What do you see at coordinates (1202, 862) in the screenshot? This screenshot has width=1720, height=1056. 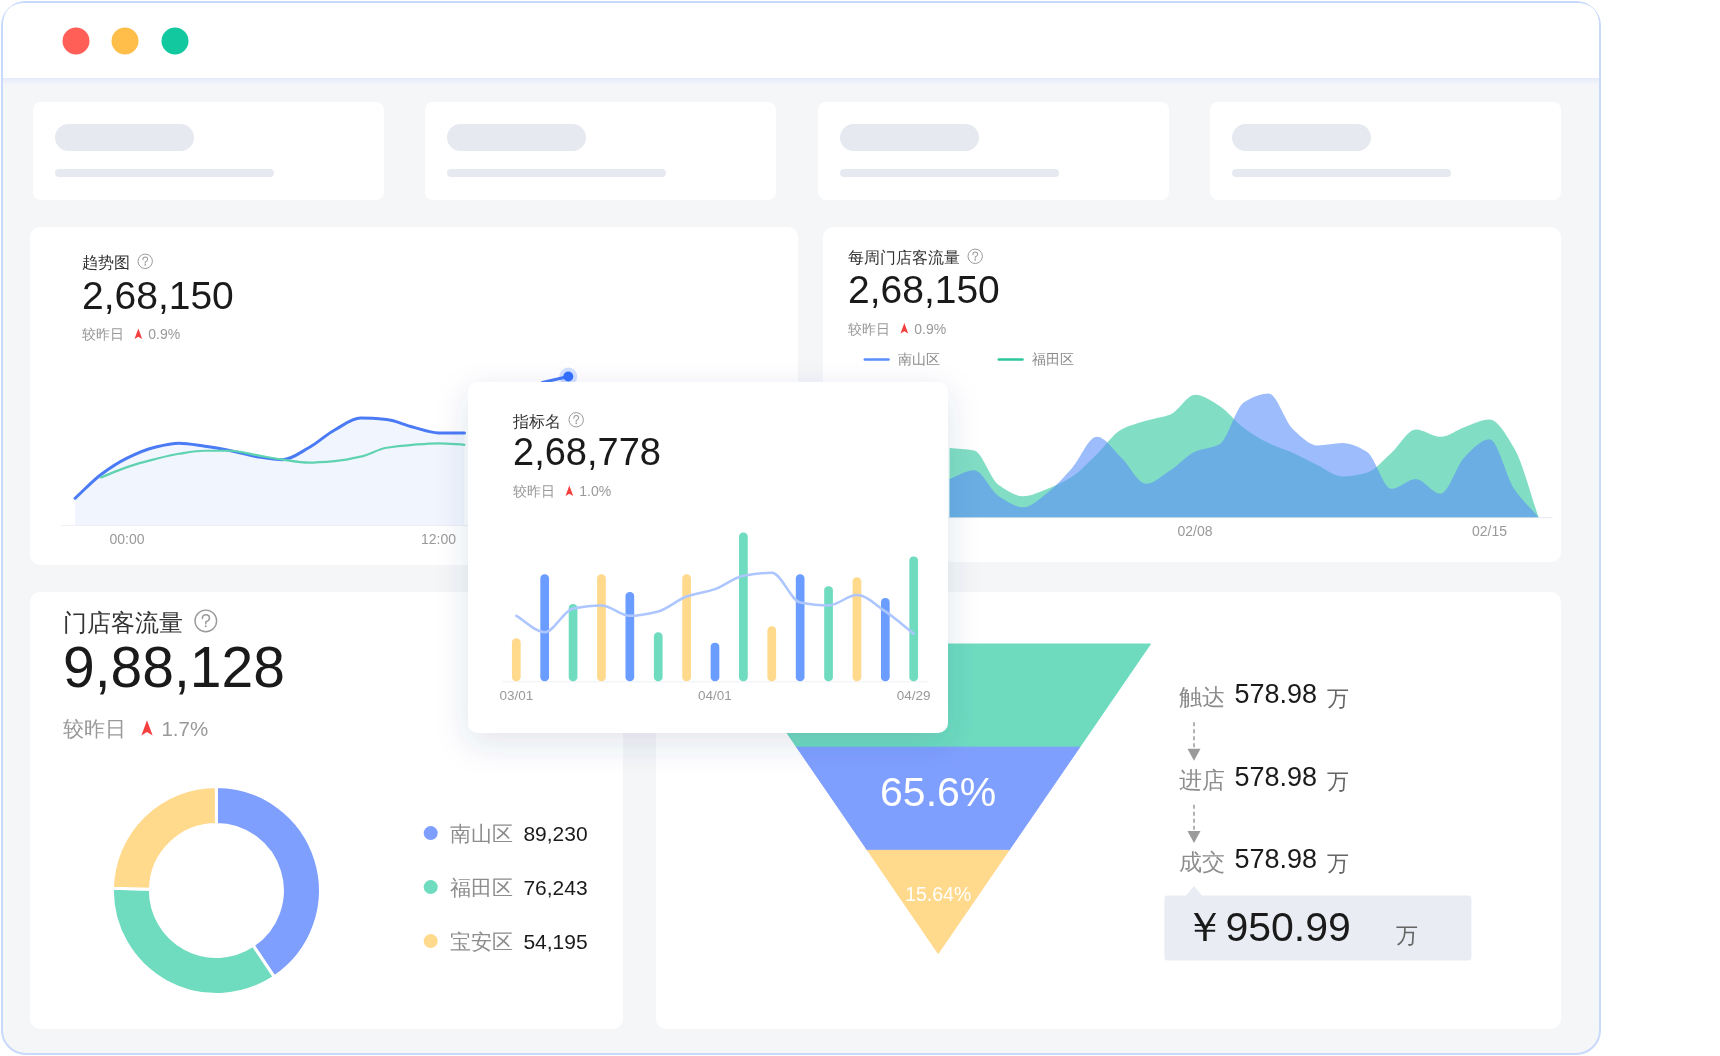 I see `category-label: 成交` at bounding box center [1202, 862].